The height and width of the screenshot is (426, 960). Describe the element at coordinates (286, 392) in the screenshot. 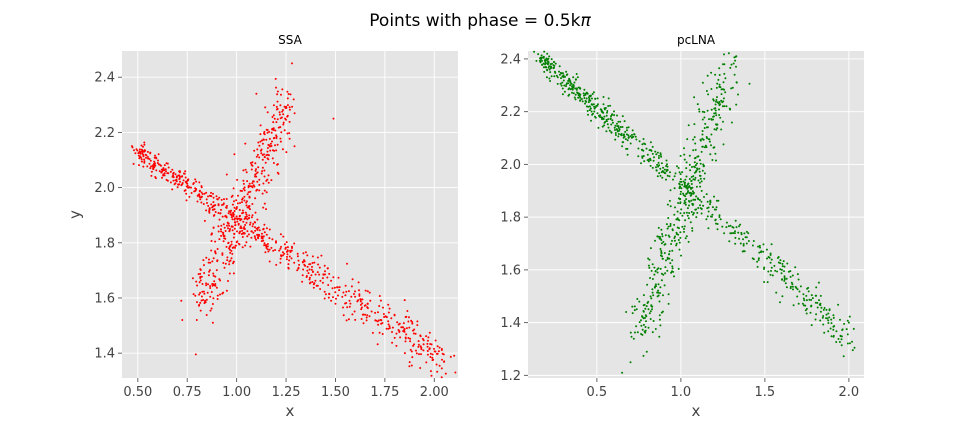

I see `x-tick-label: 1.25` at that location.